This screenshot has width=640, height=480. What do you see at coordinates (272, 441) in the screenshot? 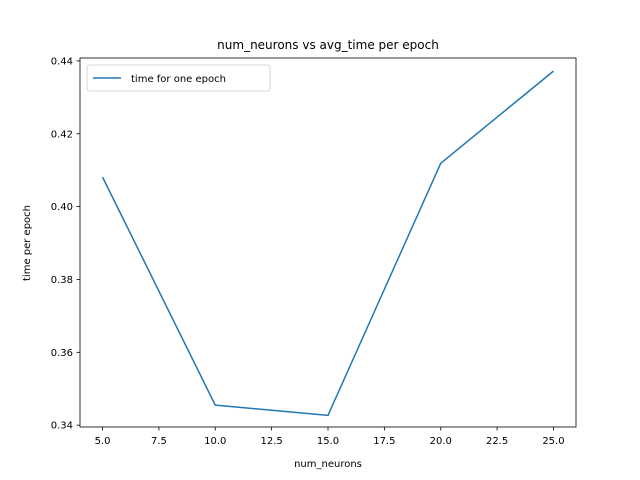
I see `x-tick-label: 12.5` at bounding box center [272, 441].